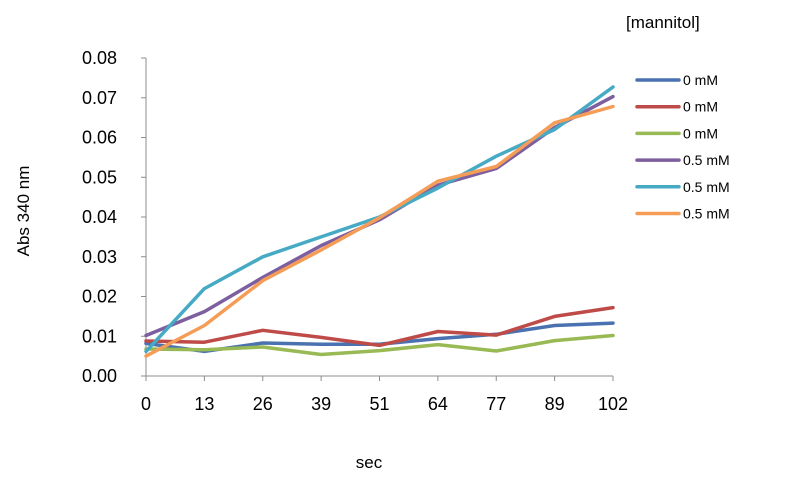 Image resolution: width=787 pixels, height=499 pixels. I want to click on y-tick-label: 0.00, so click(99, 376).